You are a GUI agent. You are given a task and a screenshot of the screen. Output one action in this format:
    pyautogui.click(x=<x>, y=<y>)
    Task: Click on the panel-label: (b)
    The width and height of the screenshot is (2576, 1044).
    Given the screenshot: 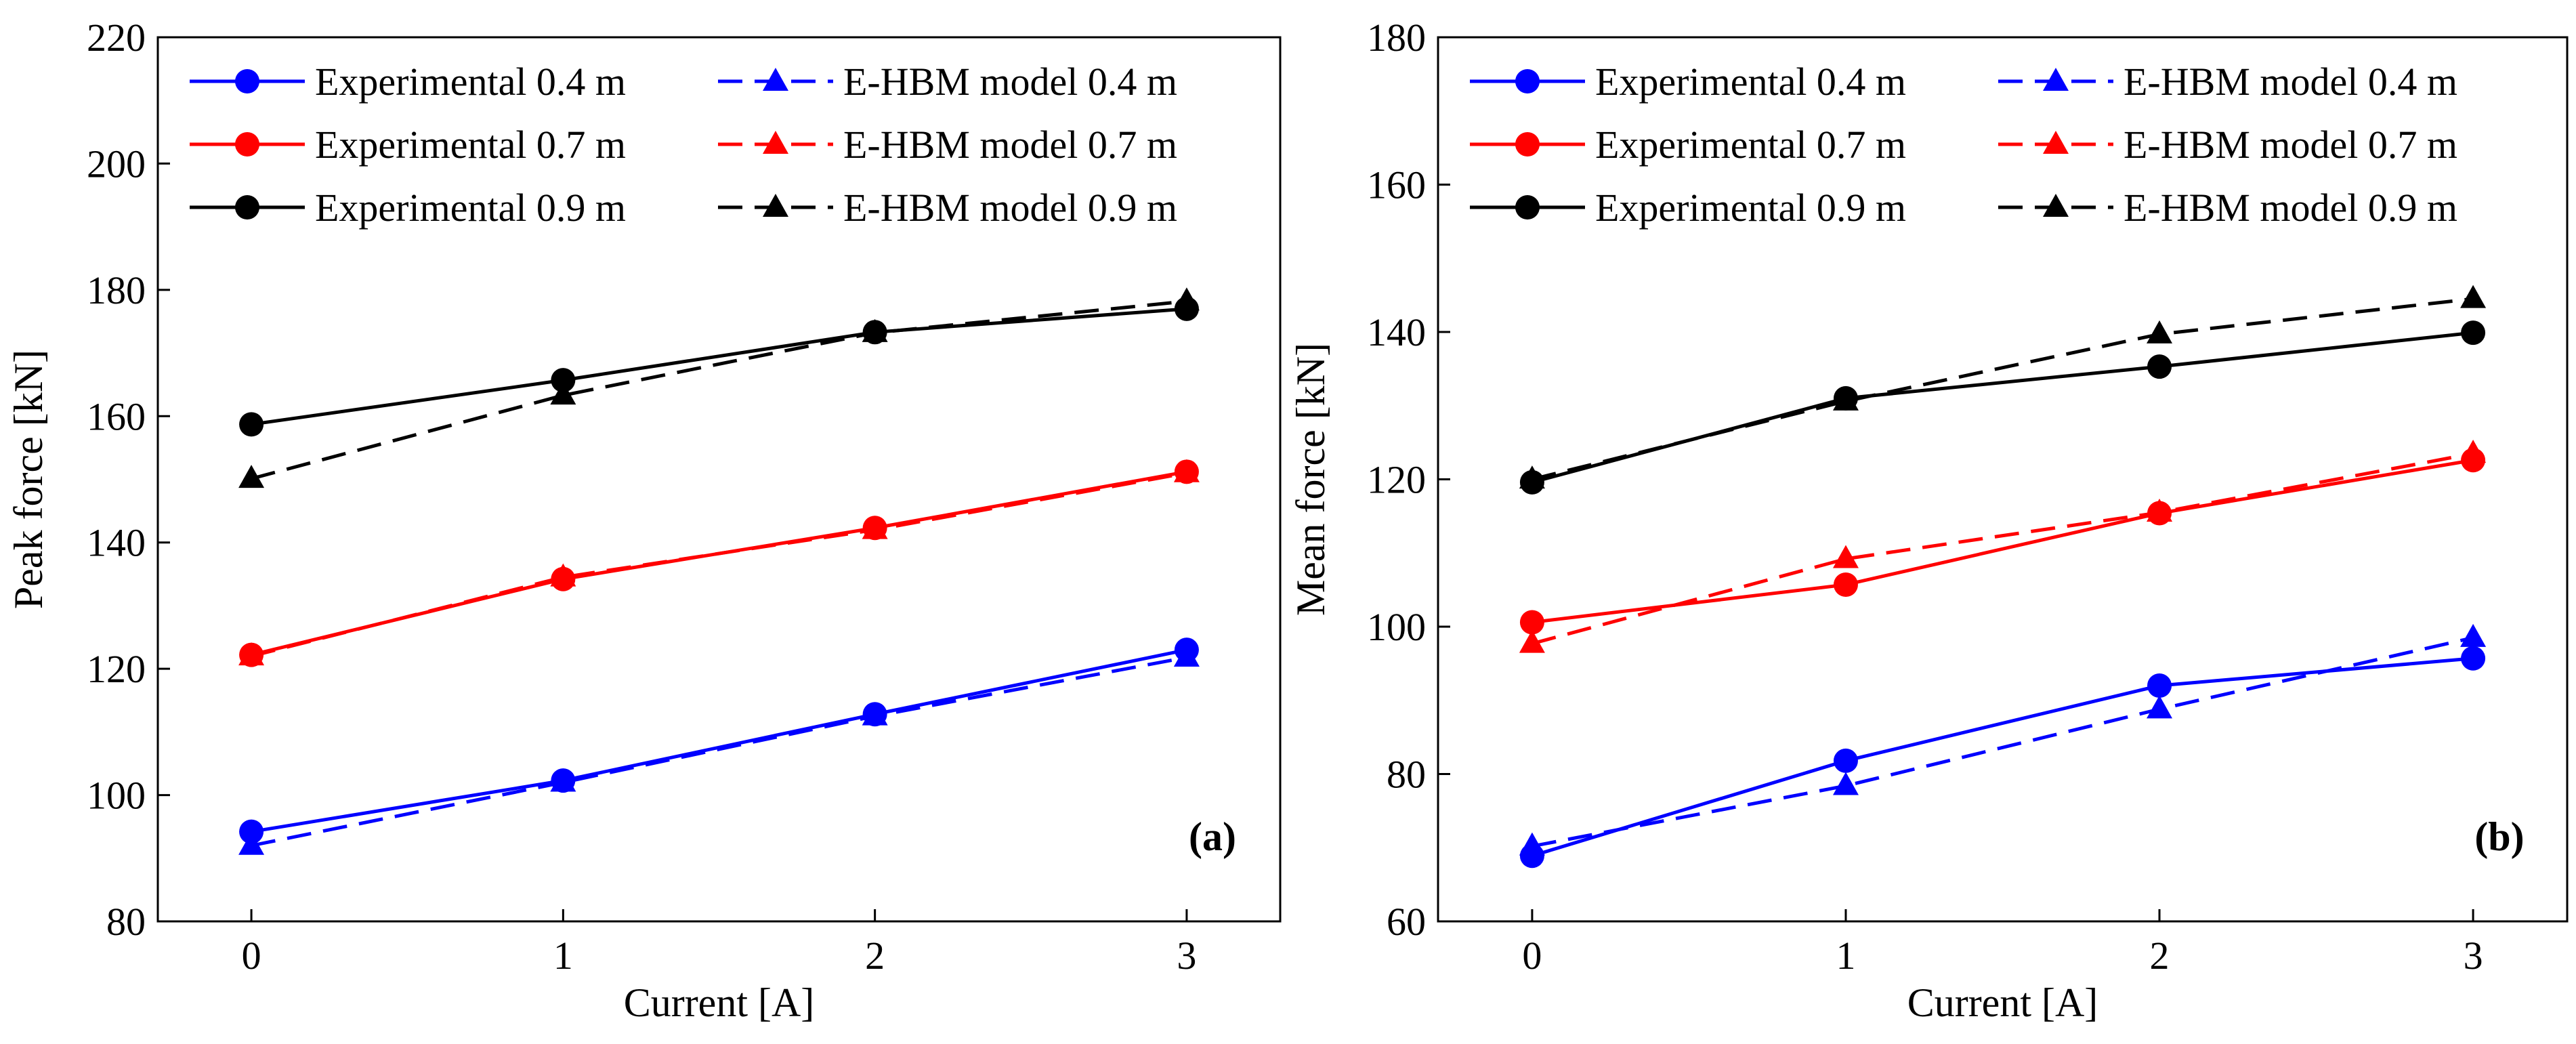 What is the action you would take?
    pyautogui.click(x=2499, y=836)
    